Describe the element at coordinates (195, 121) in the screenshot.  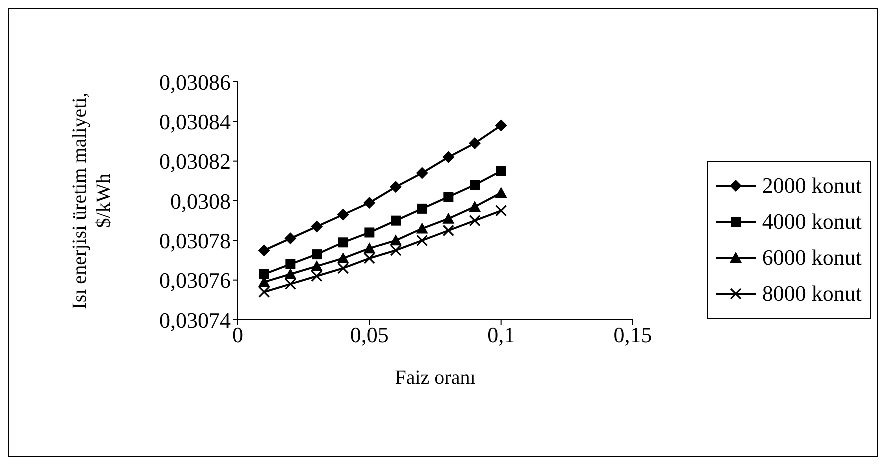
I see `y-tick-label: 0,03084` at that location.